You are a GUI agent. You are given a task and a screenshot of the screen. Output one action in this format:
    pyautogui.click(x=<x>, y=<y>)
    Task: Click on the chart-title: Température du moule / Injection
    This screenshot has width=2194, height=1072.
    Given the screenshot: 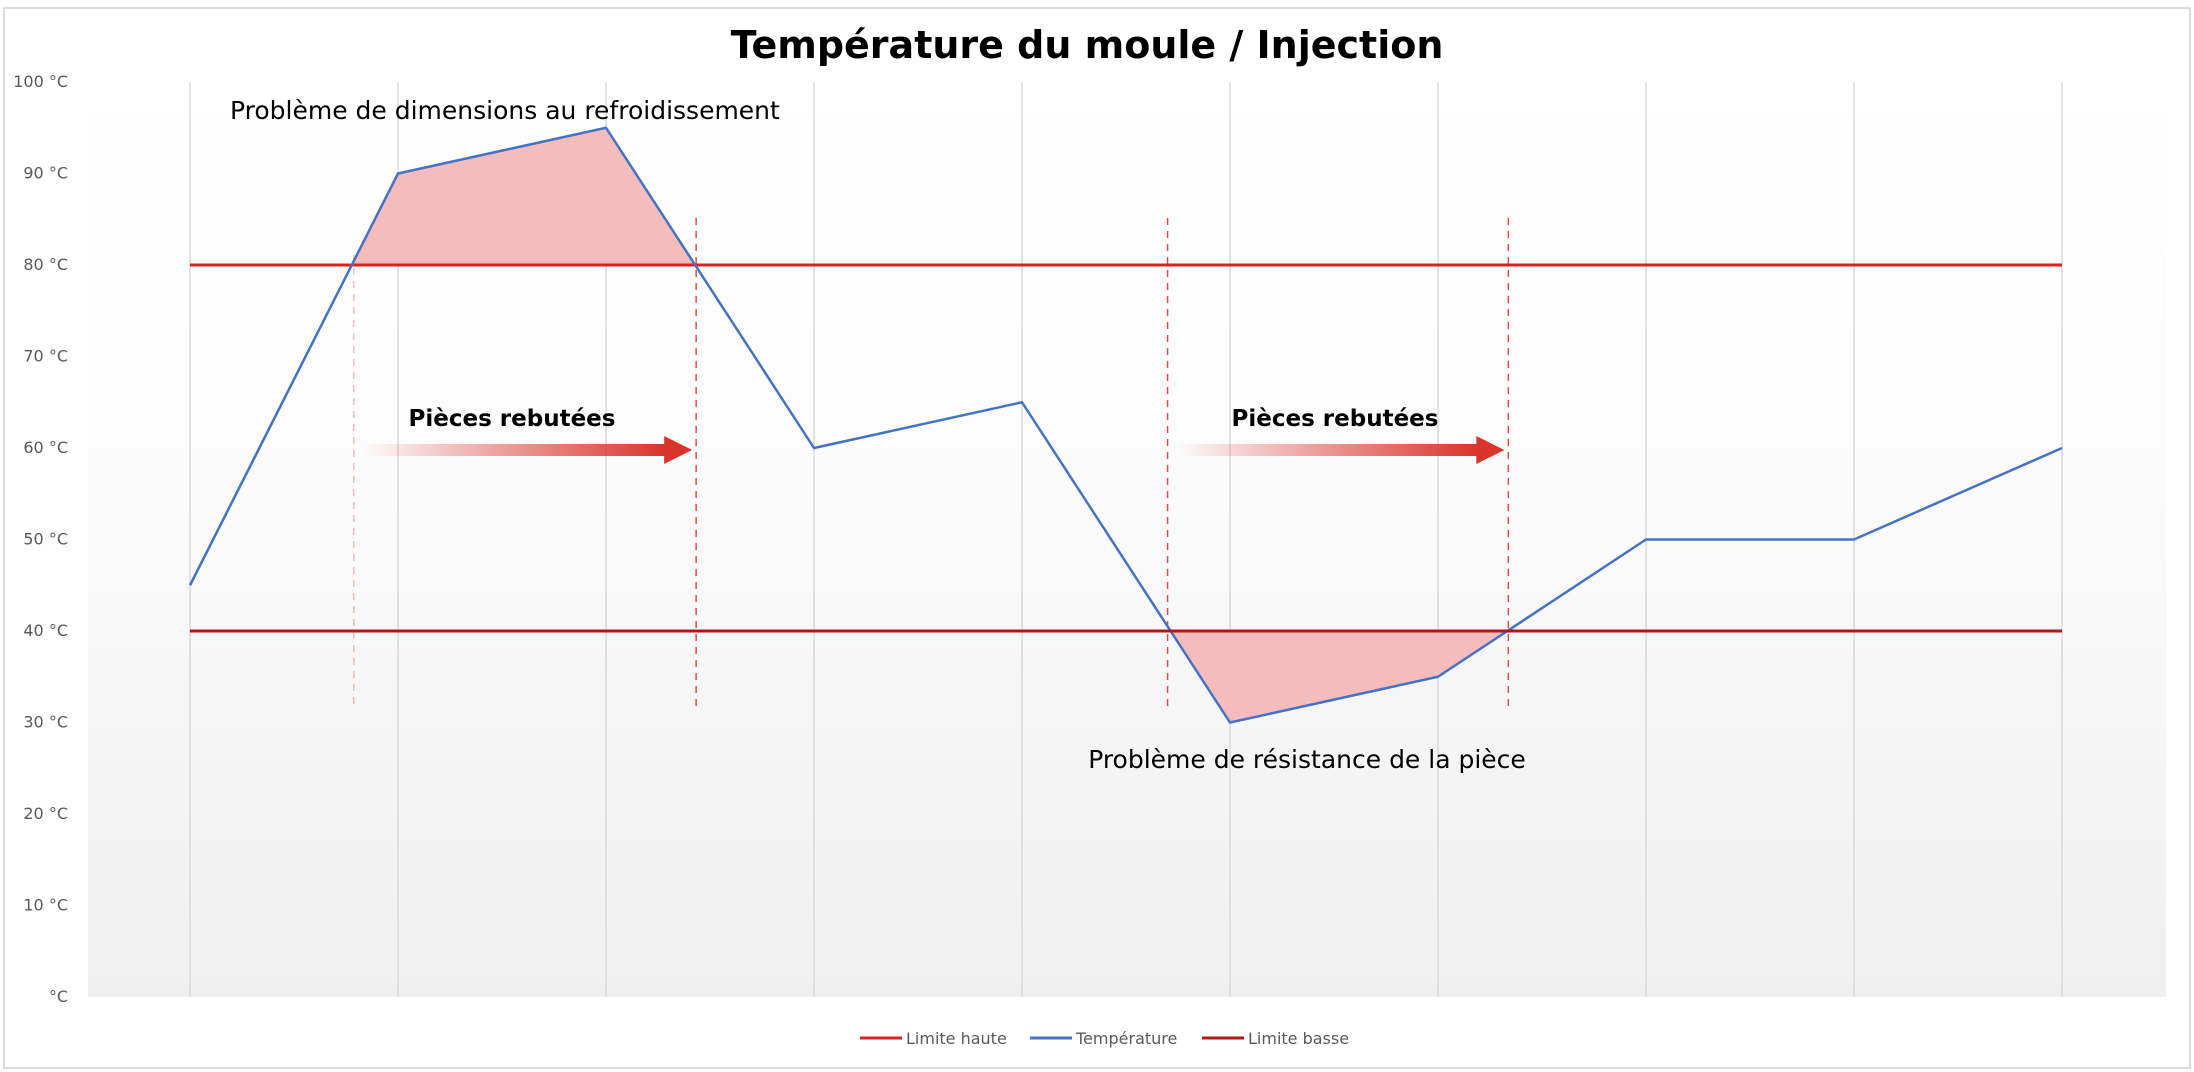 What is the action you would take?
    pyautogui.click(x=1087, y=45)
    